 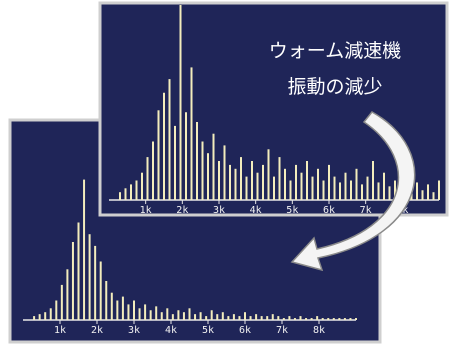 I want to click on curved-arrow, so click(x=353, y=191).